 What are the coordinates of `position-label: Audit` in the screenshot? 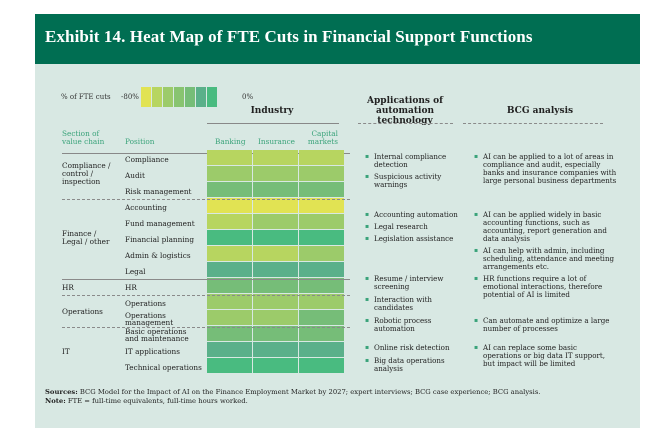 It's located at (135, 175).